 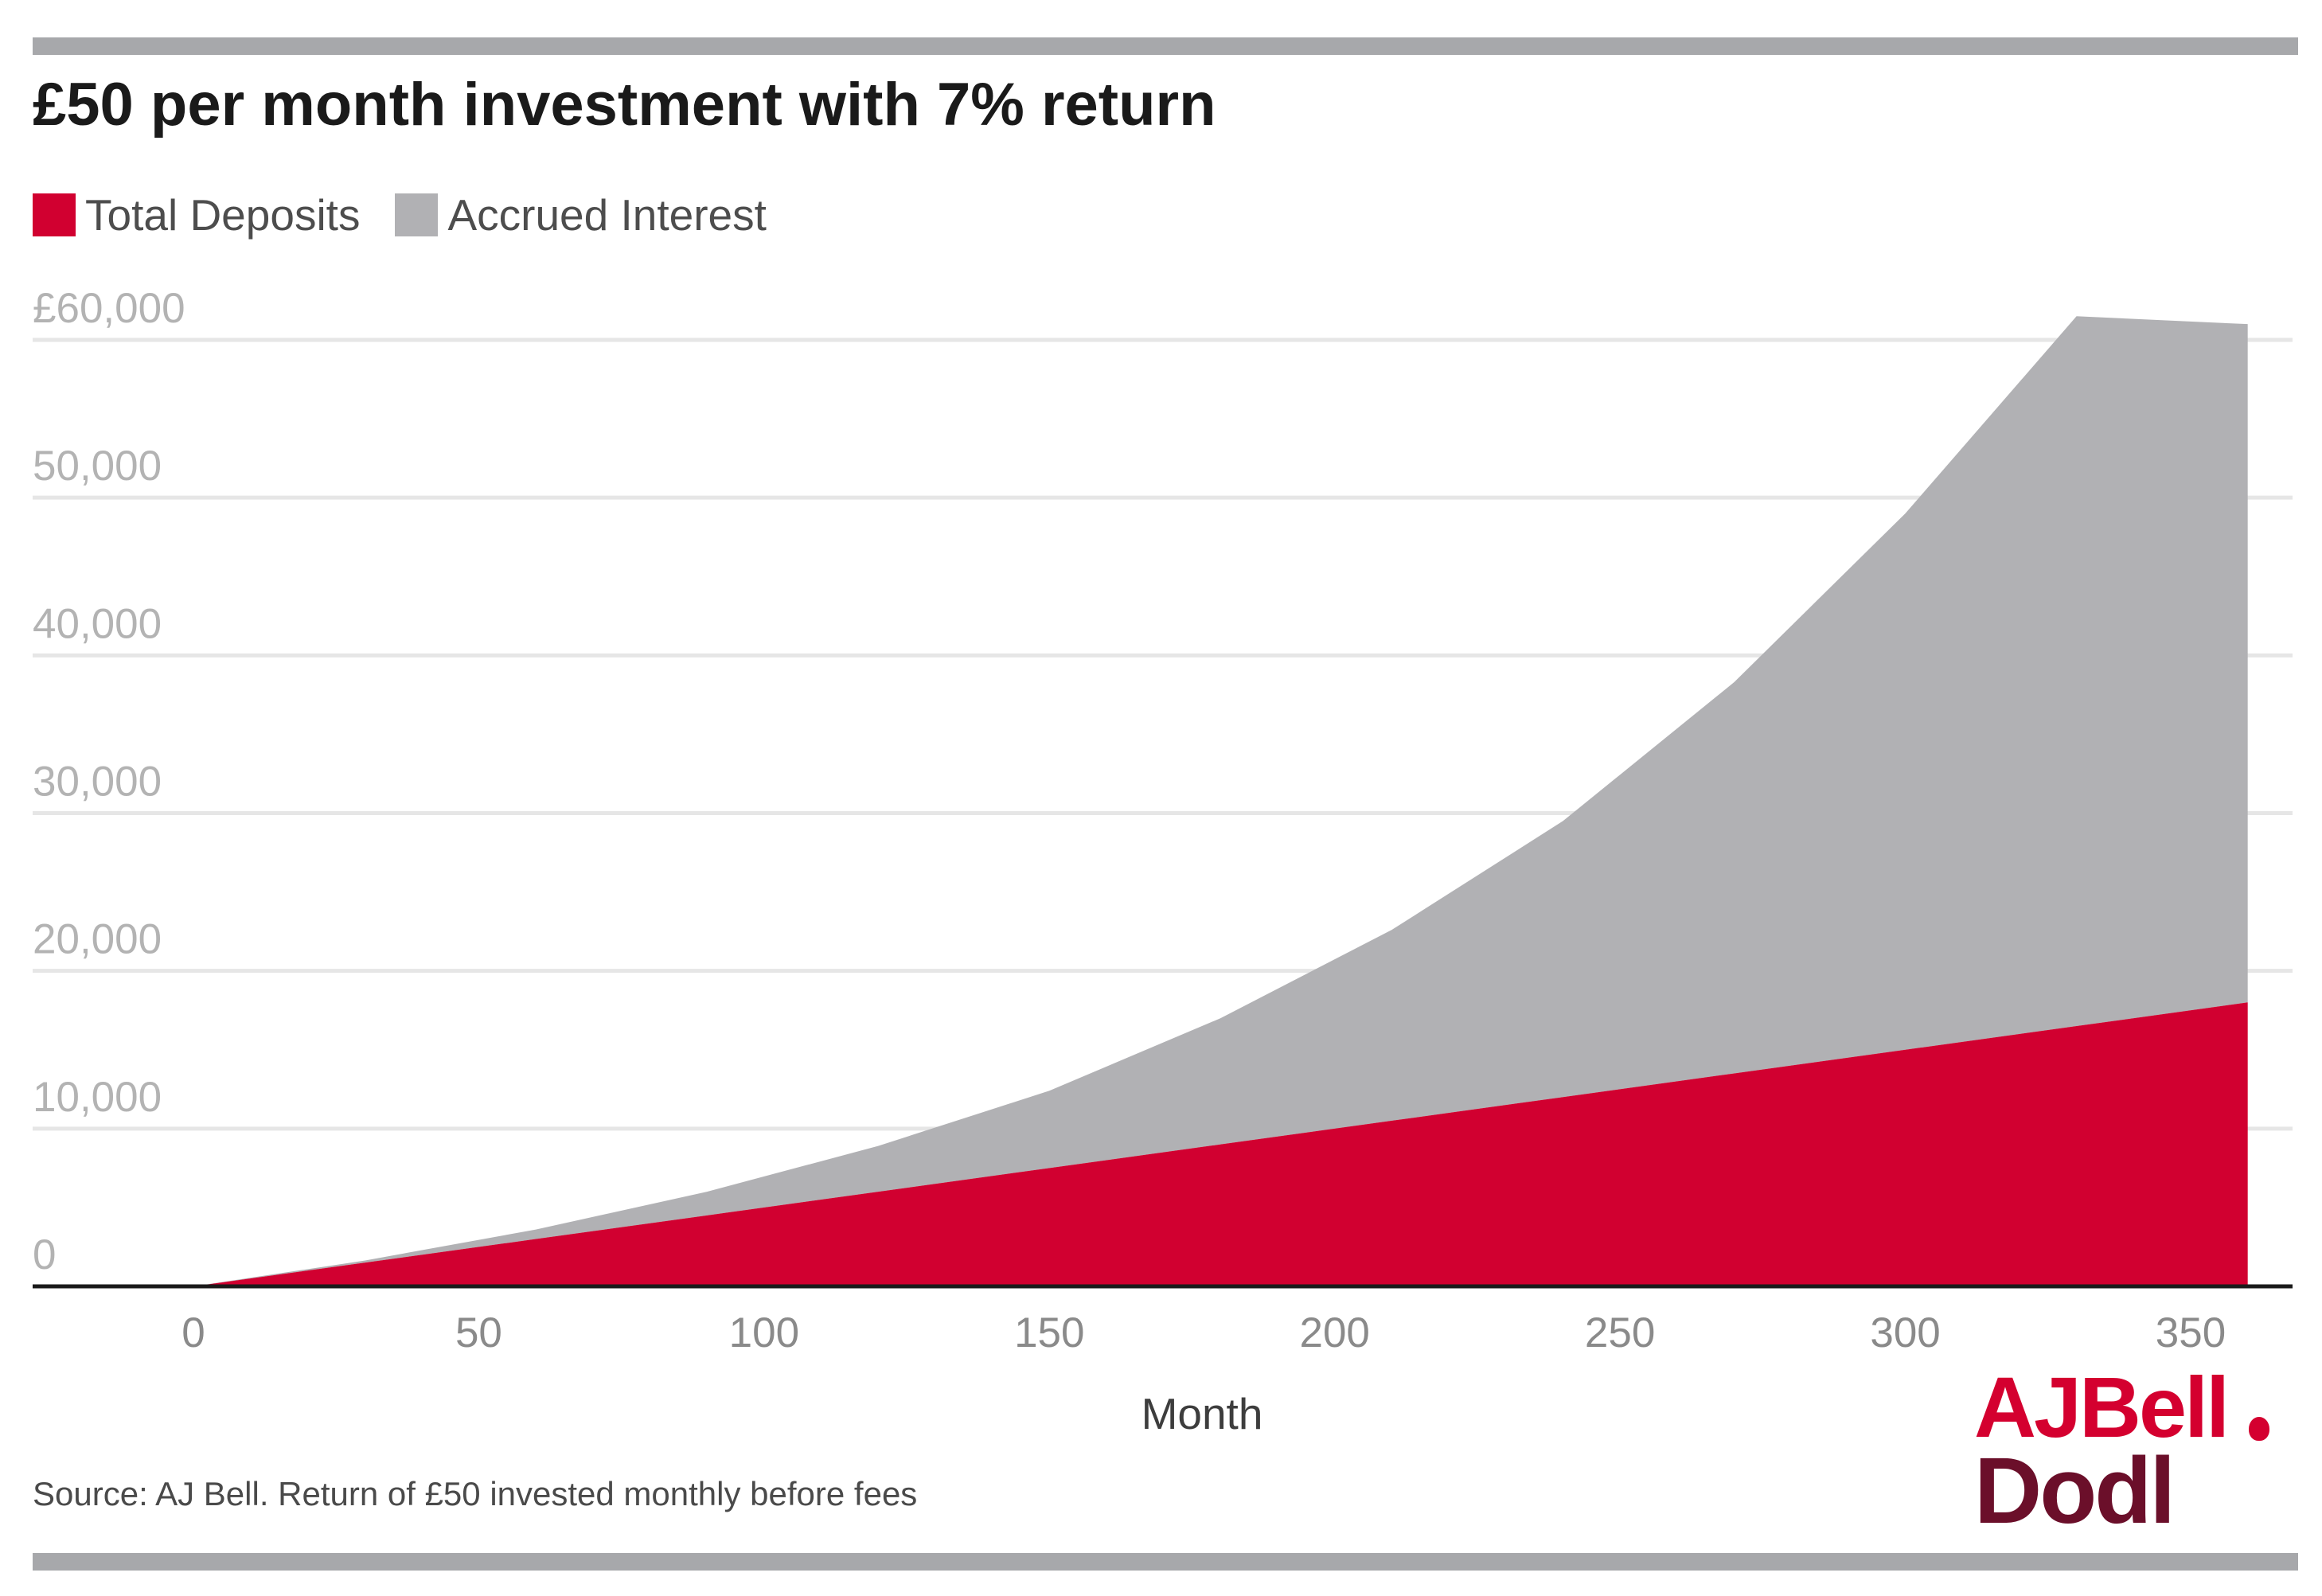 What do you see at coordinates (1202, 1413) in the screenshot?
I see `x-axis-title: Month` at bounding box center [1202, 1413].